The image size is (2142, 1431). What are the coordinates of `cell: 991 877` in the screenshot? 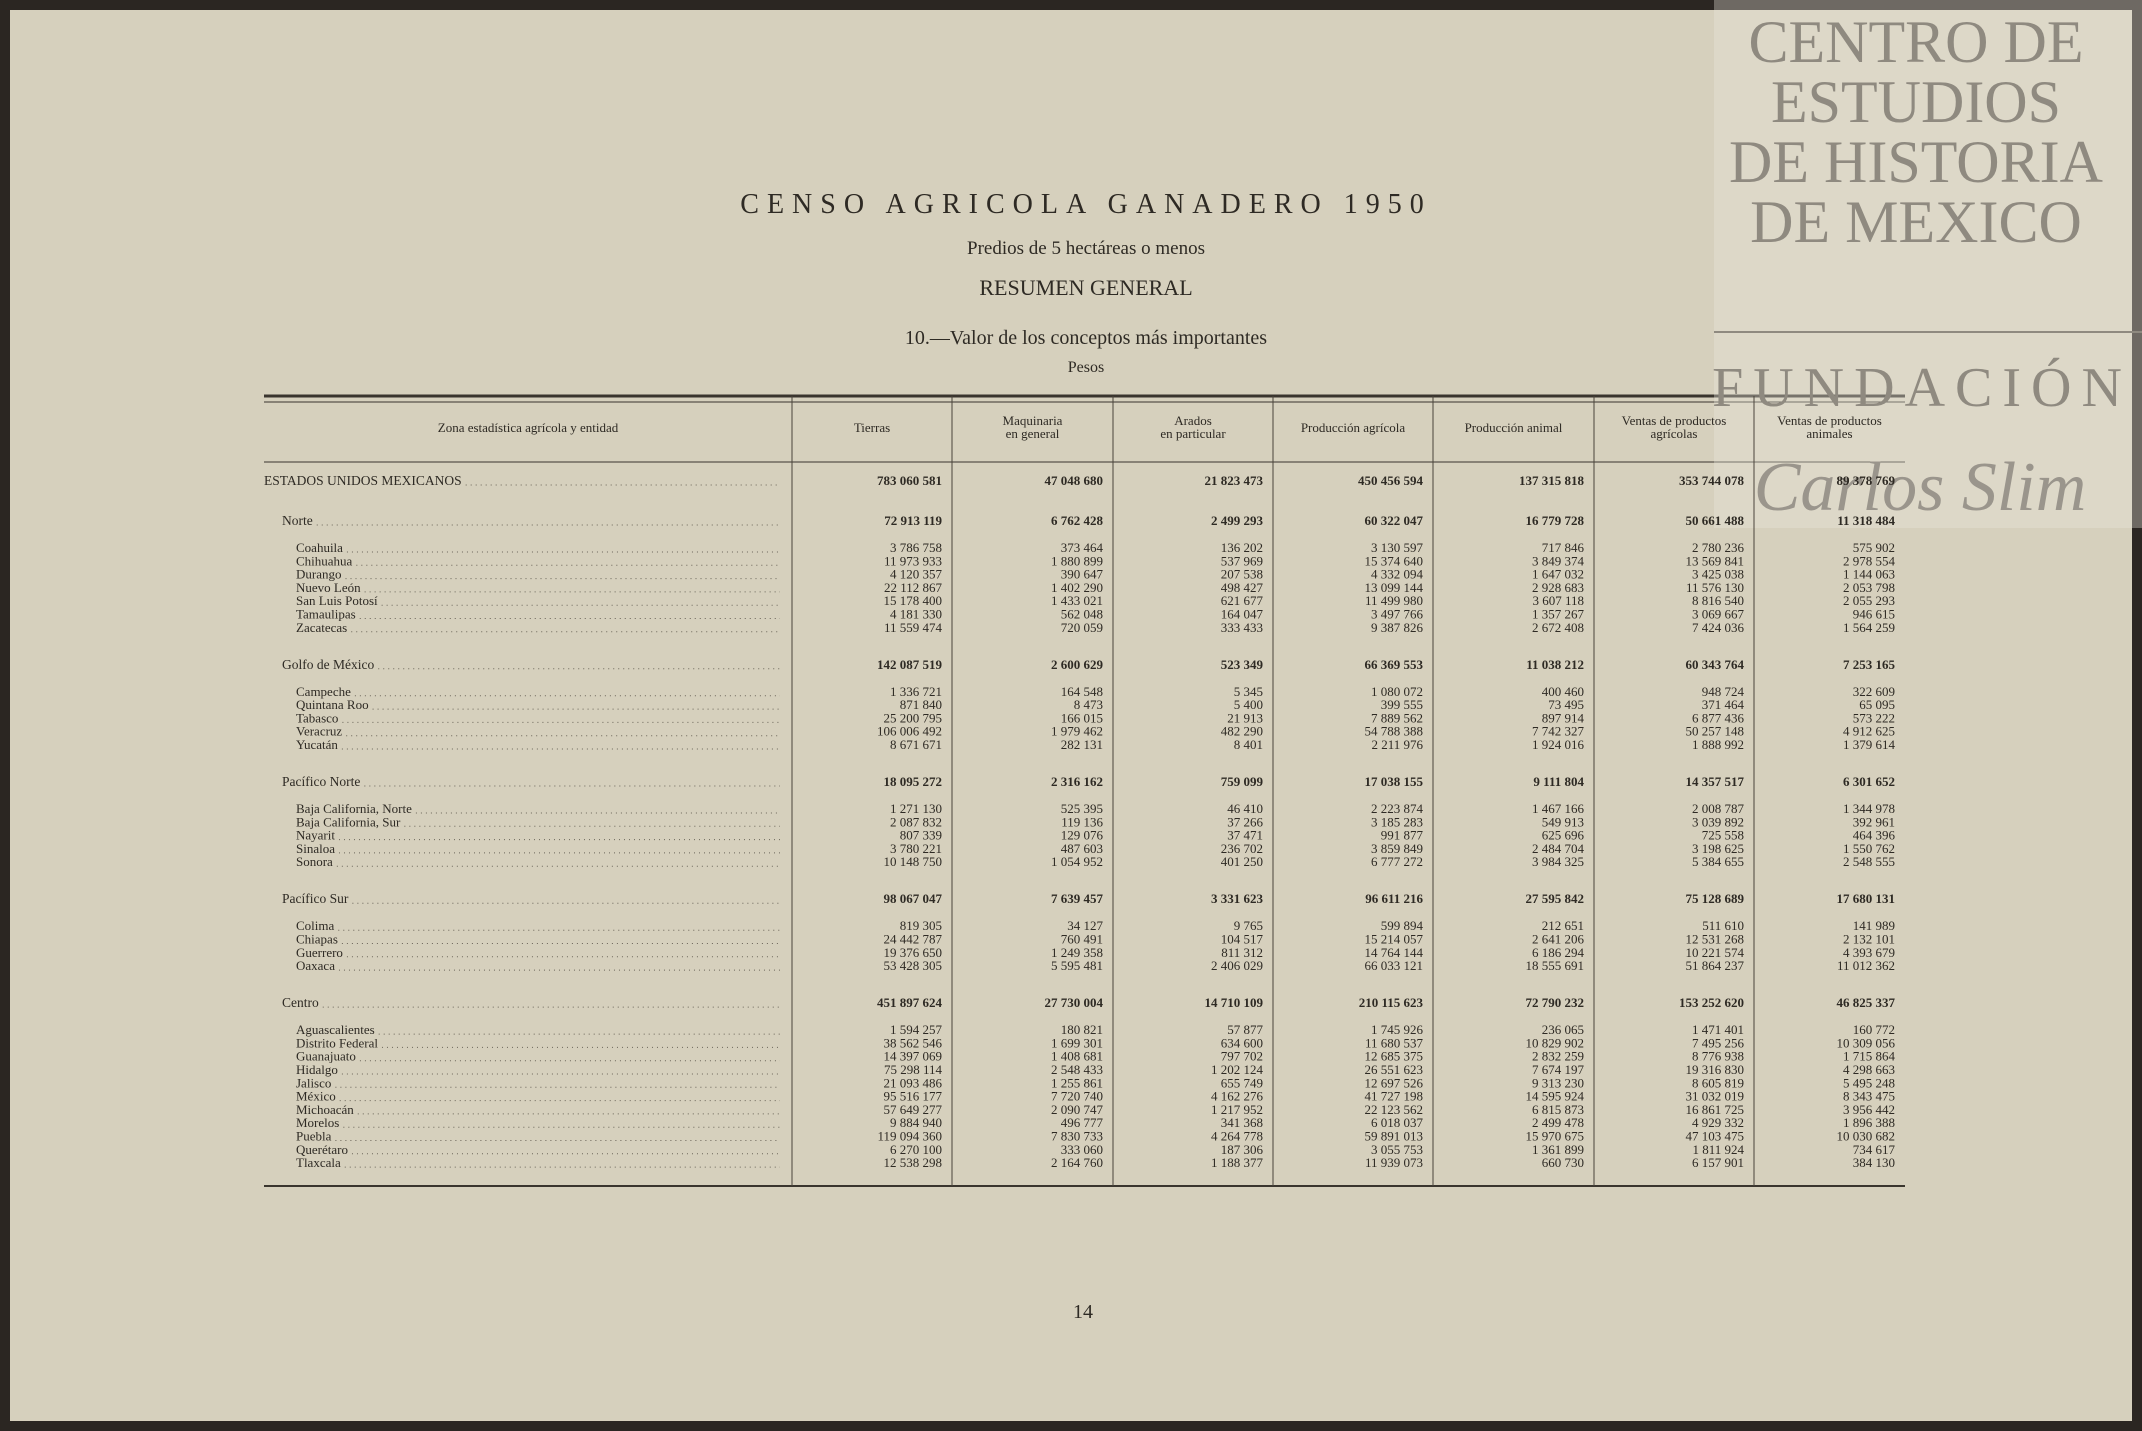 It's located at (1402, 835).